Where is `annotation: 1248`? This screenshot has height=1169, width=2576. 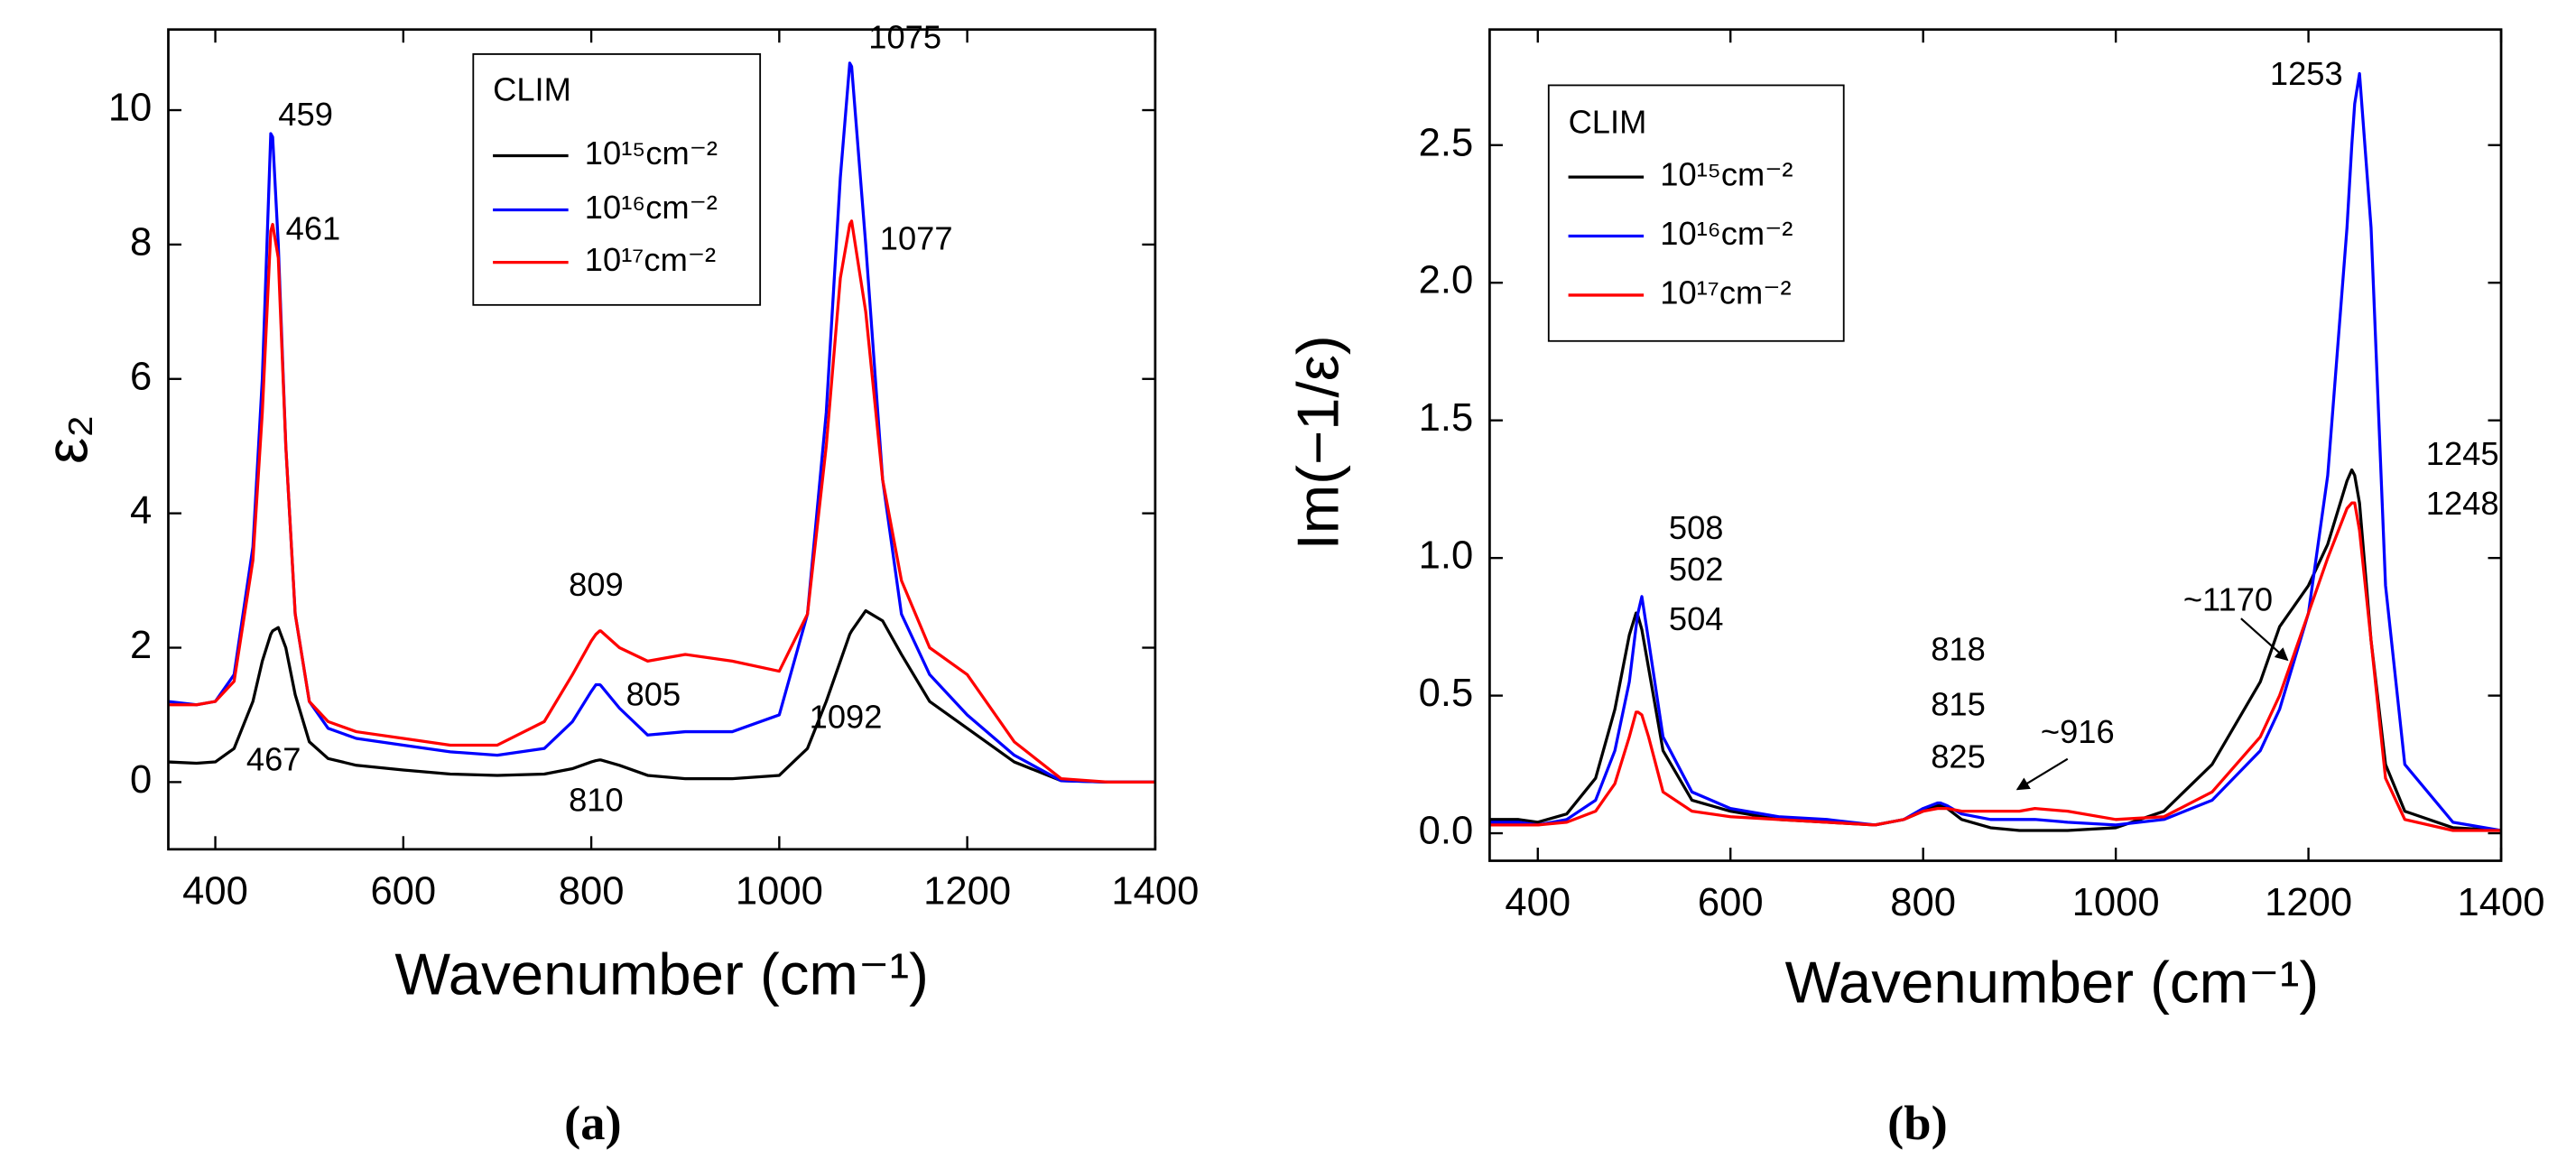 annotation: 1248 is located at coordinates (2463, 503).